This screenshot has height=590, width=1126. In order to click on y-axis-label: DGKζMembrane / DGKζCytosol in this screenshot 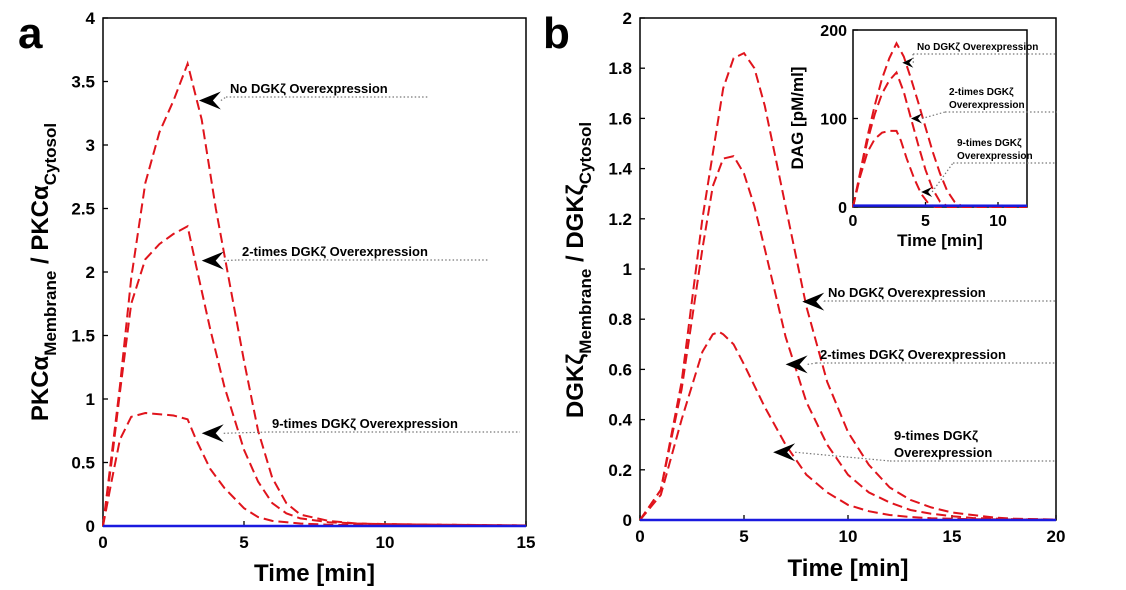, I will do `click(578, 270)`.